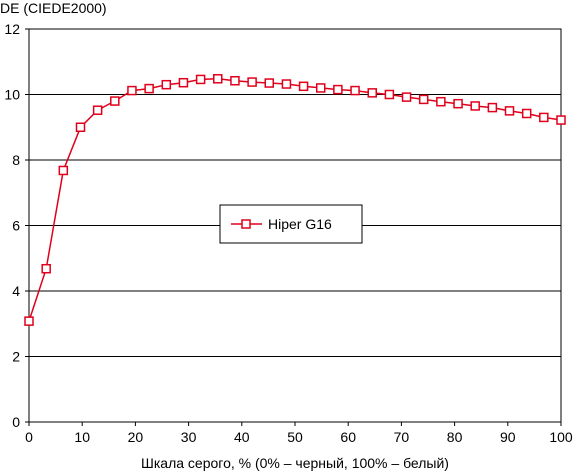 The height and width of the screenshot is (472, 573). What do you see at coordinates (189, 437) in the screenshot?
I see `x-tick-label: 30` at bounding box center [189, 437].